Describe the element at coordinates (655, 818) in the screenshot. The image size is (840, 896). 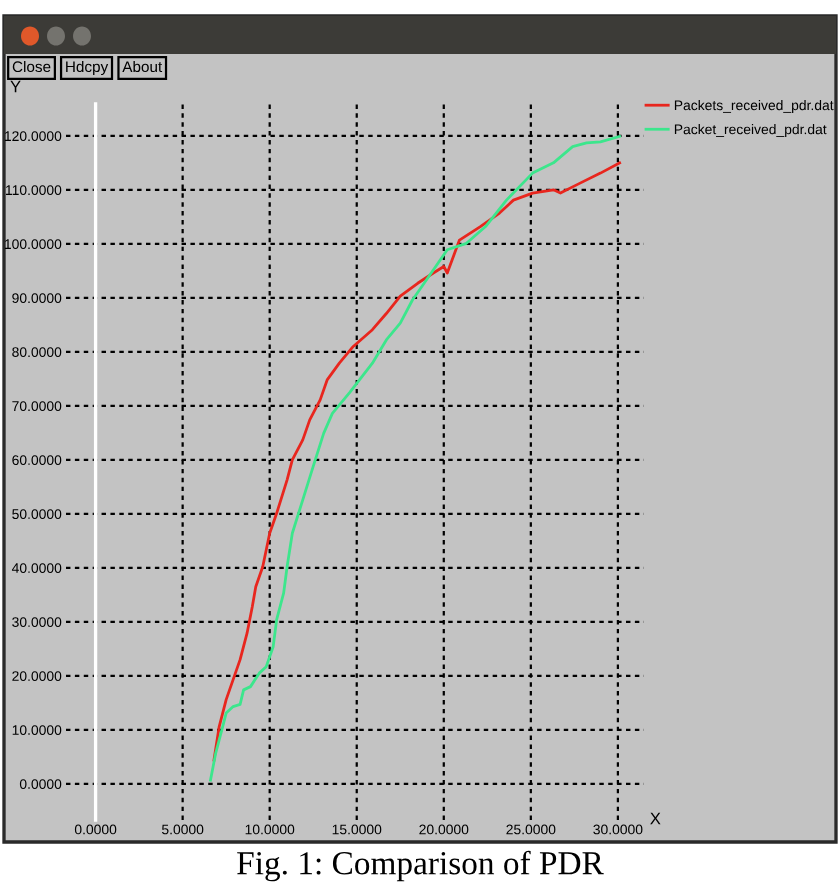
I see `x-axis-title: X` at that location.